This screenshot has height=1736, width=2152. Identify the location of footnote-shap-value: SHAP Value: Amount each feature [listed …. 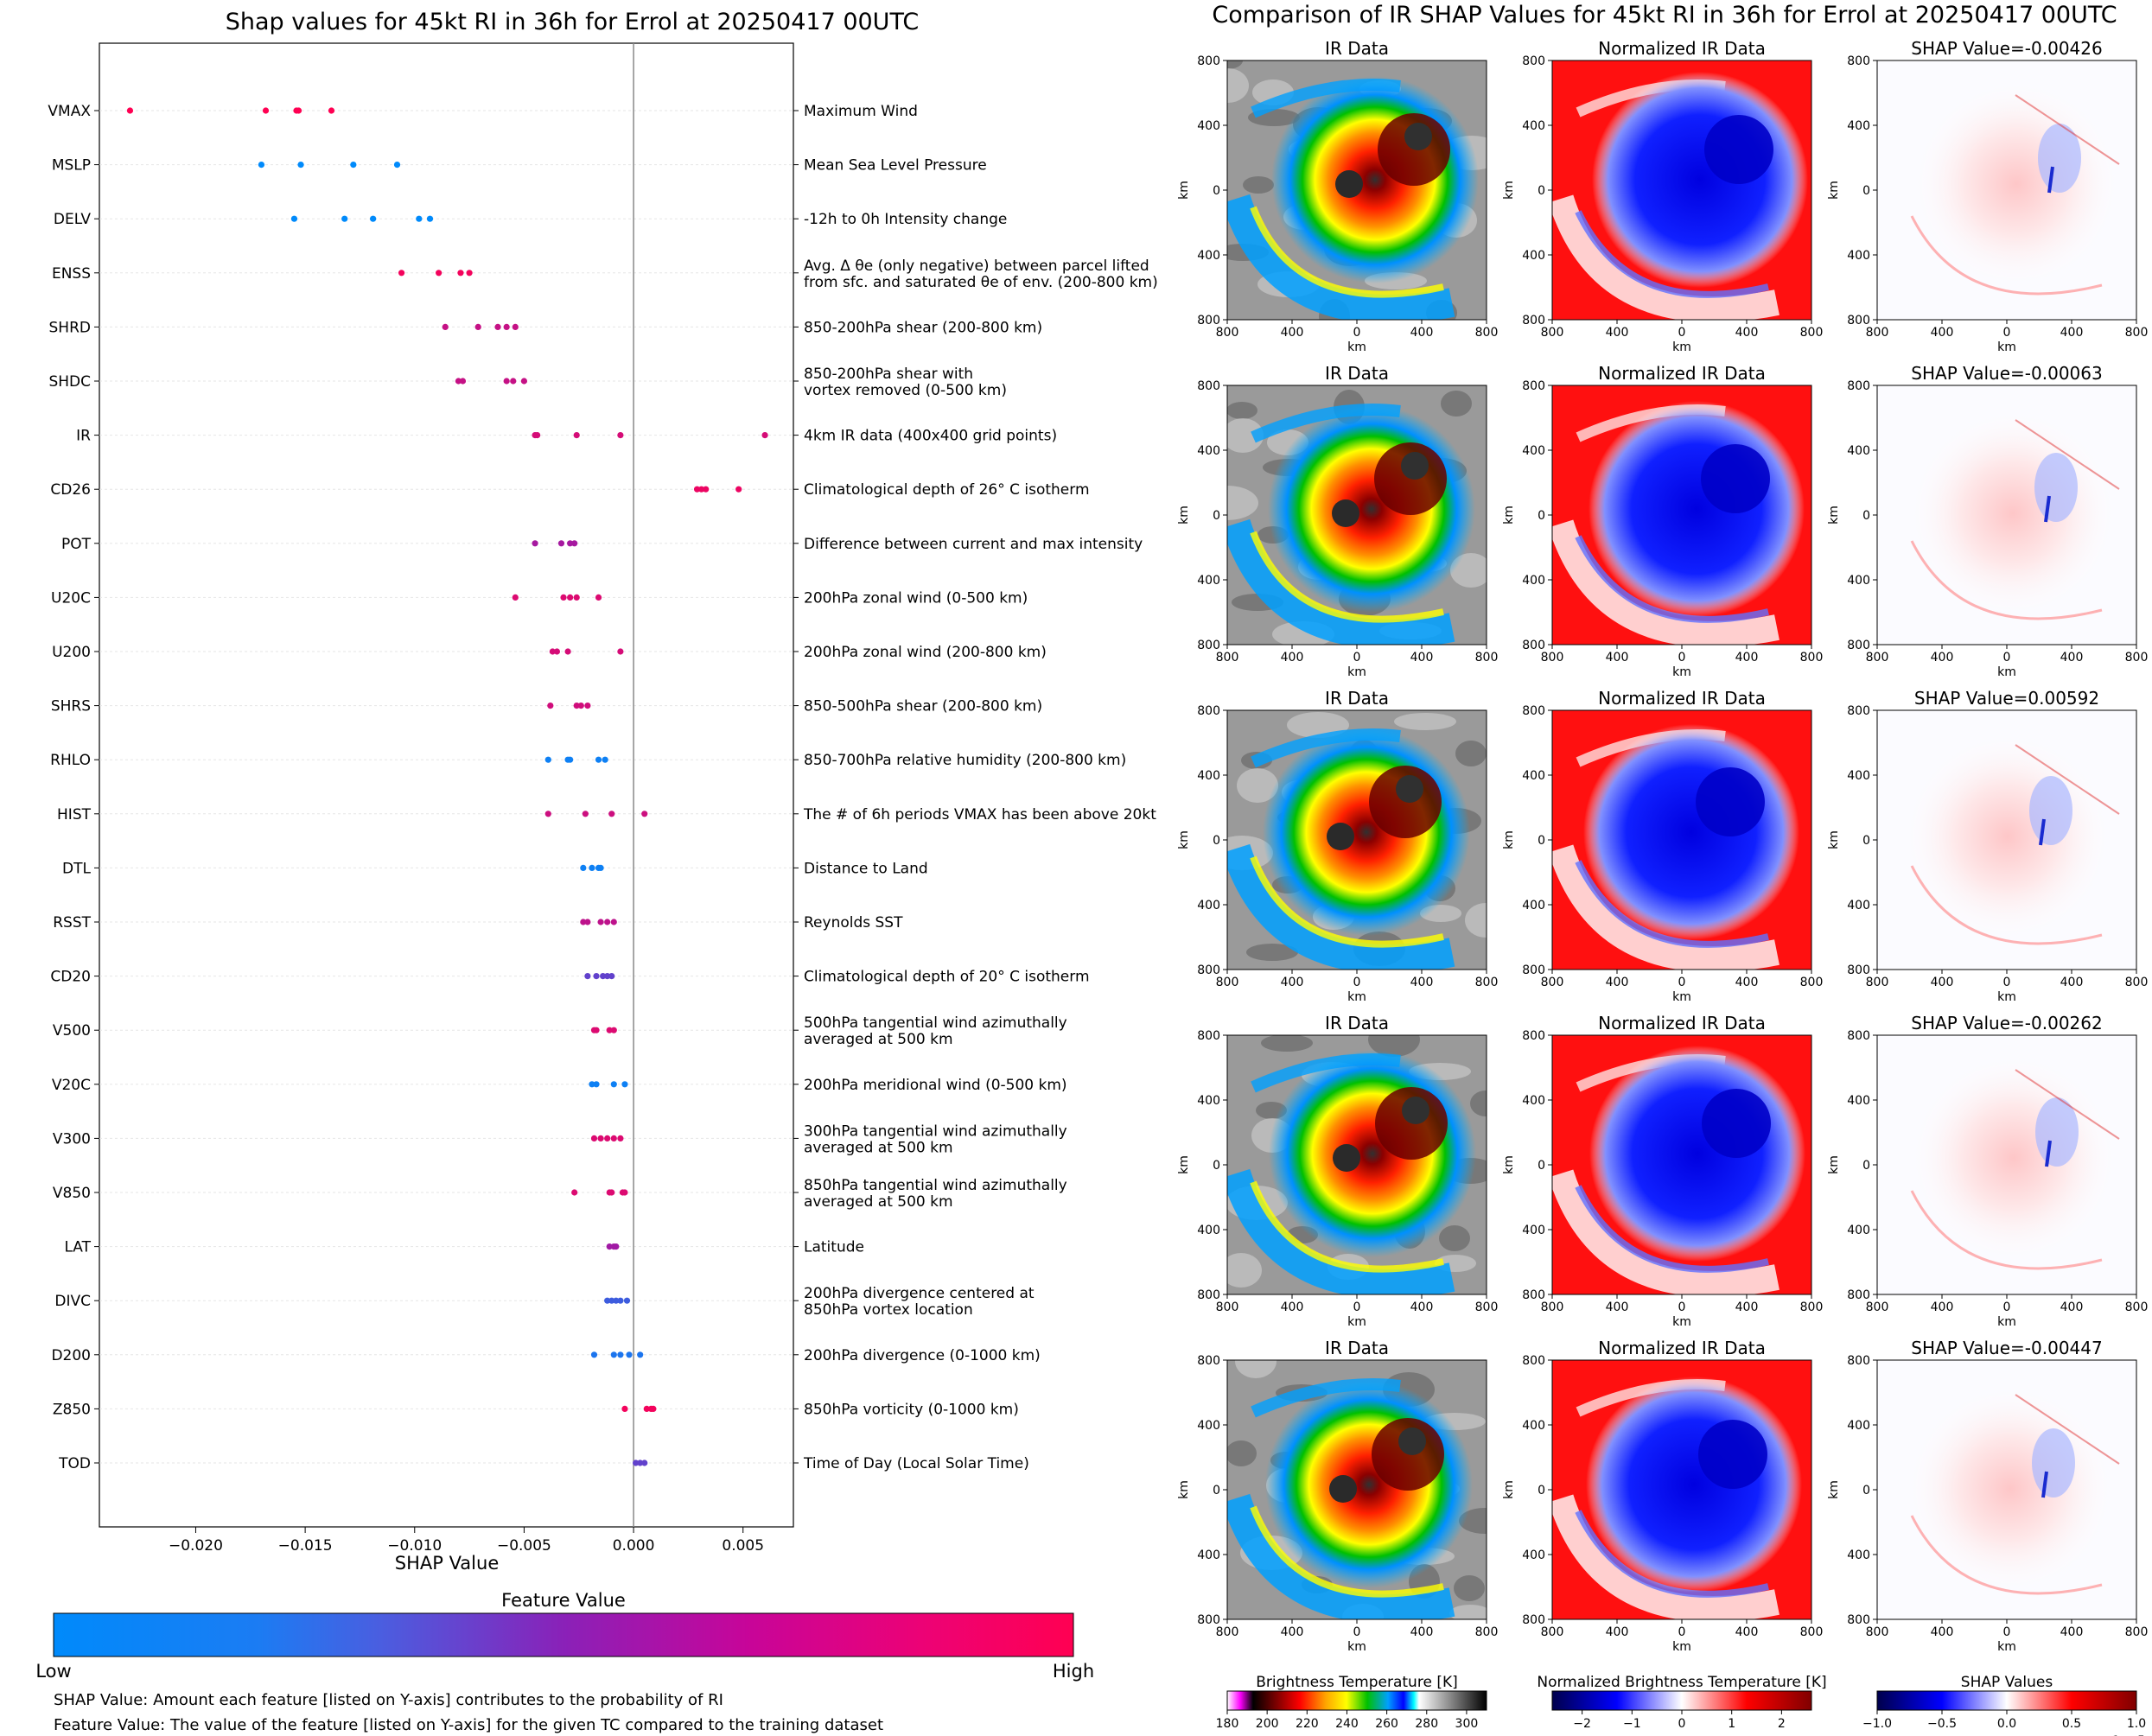
(388, 1700).